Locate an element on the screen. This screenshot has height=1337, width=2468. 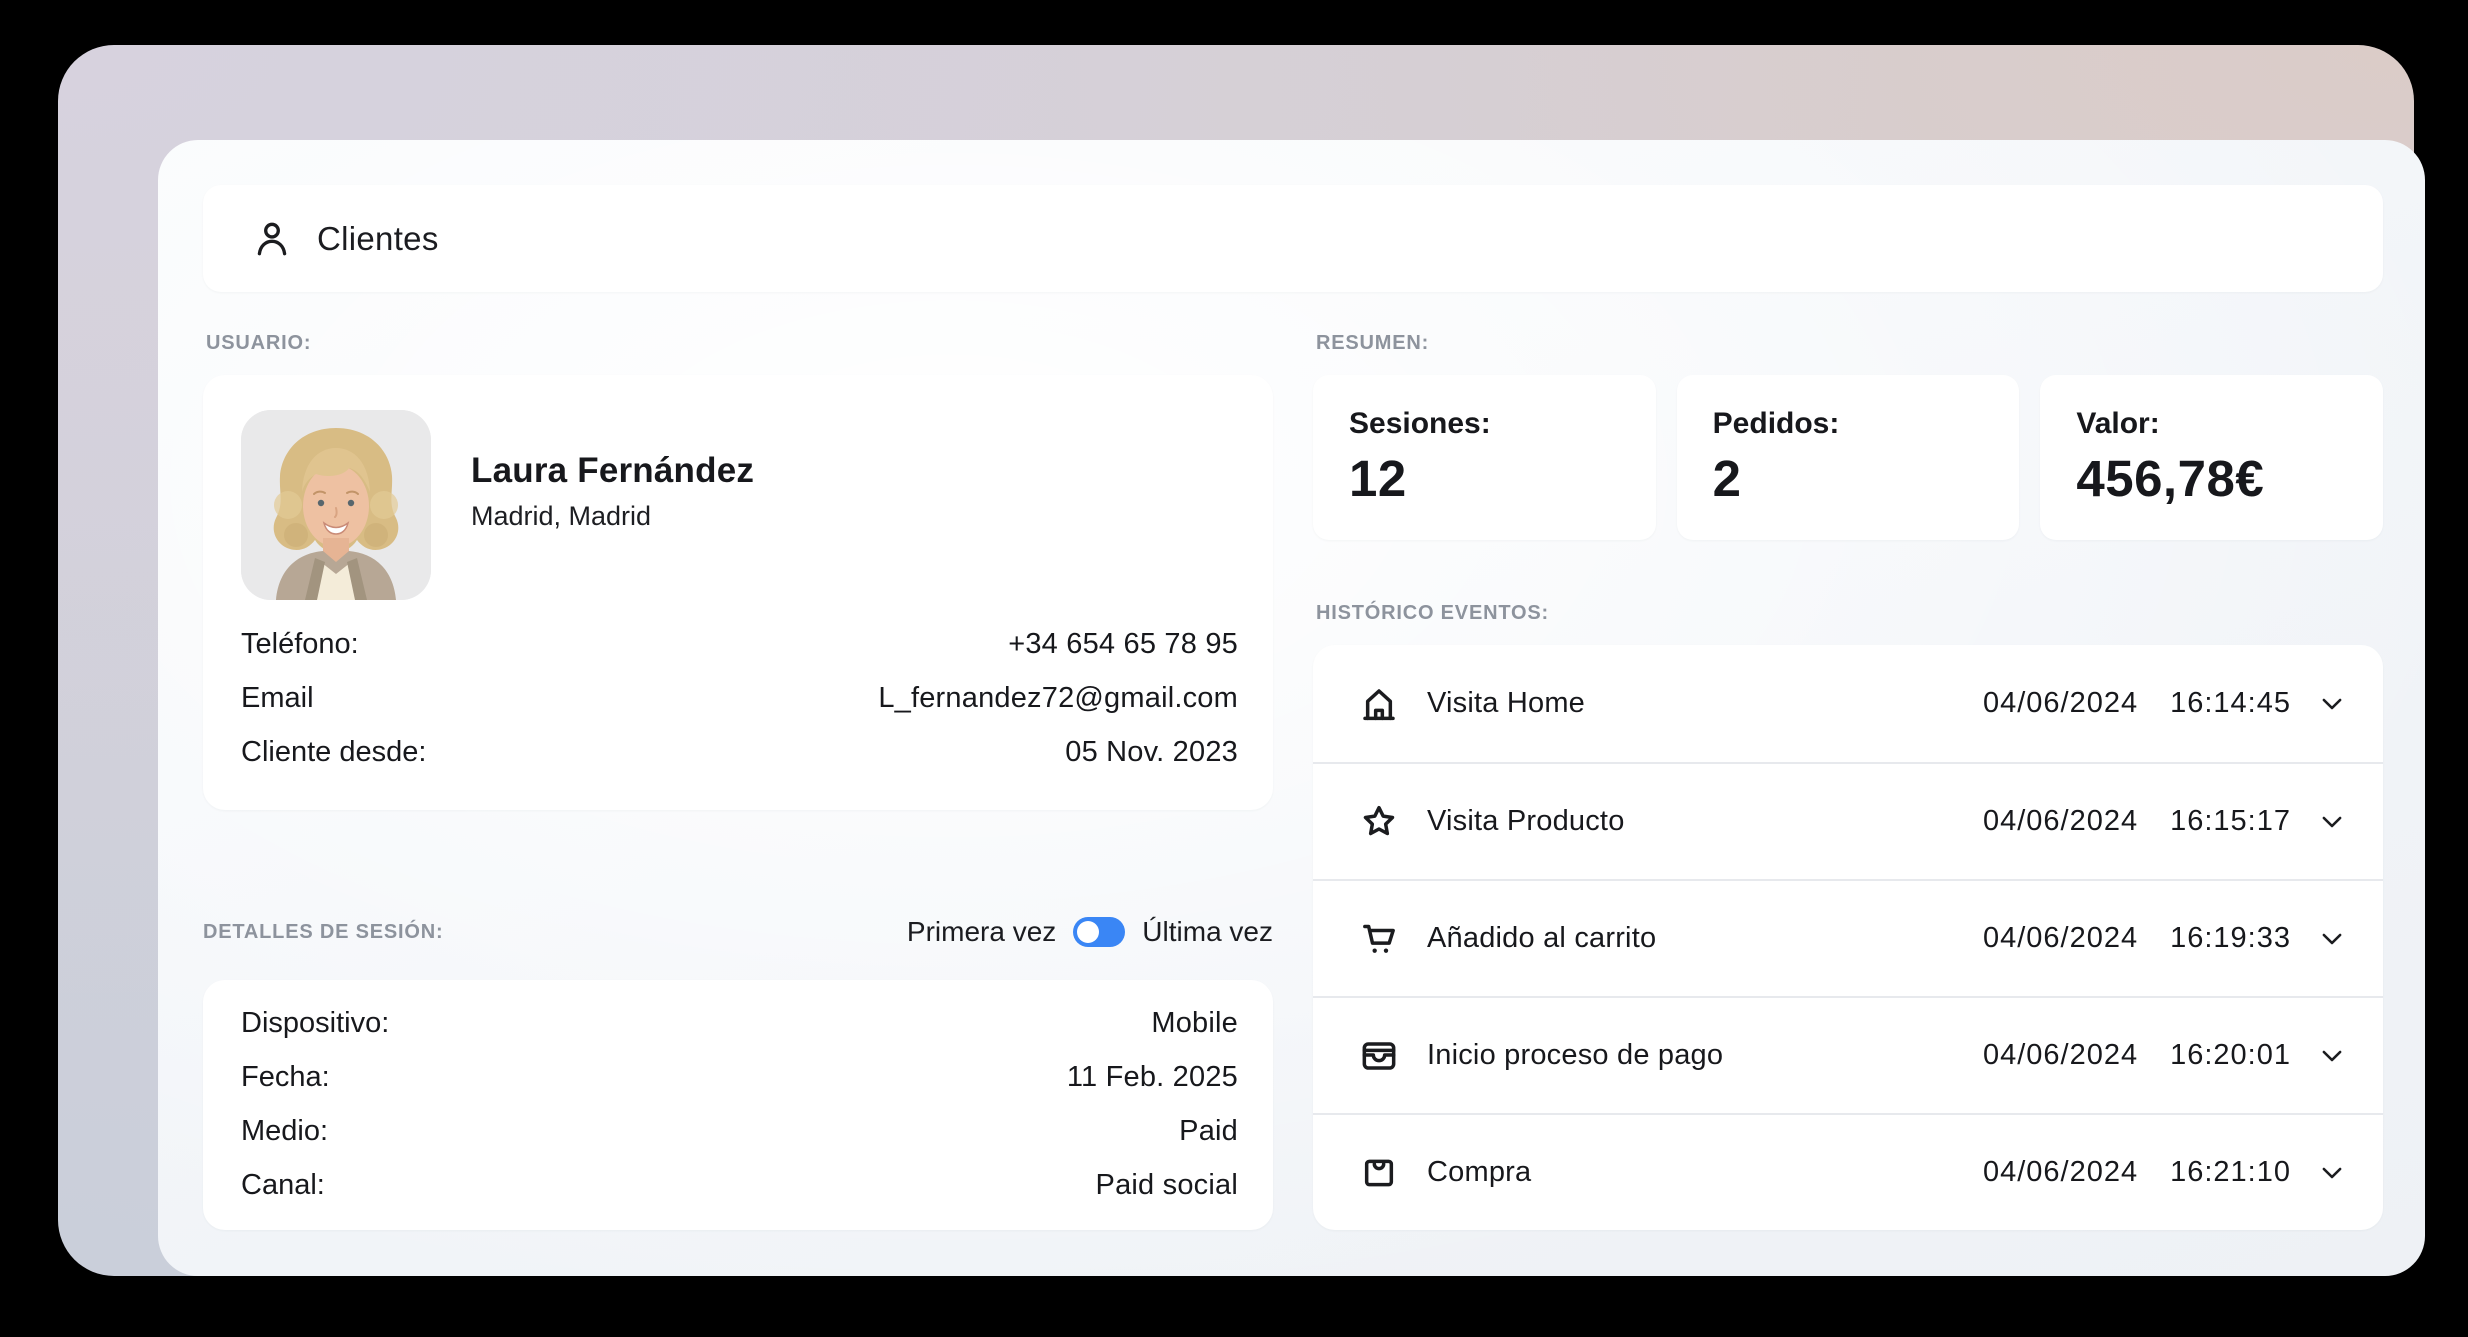
usuario-section-header: USUARIO: is located at coordinates (259, 343).